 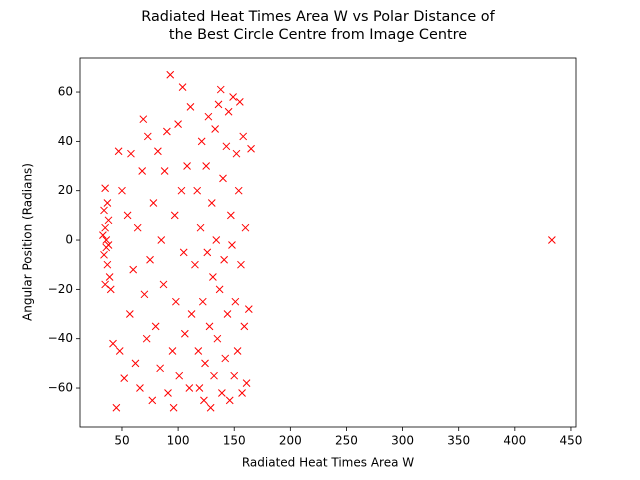 What do you see at coordinates (318, 35) in the screenshot?
I see `chart-title-line: the Best Circle Centre from Image Centre` at bounding box center [318, 35].